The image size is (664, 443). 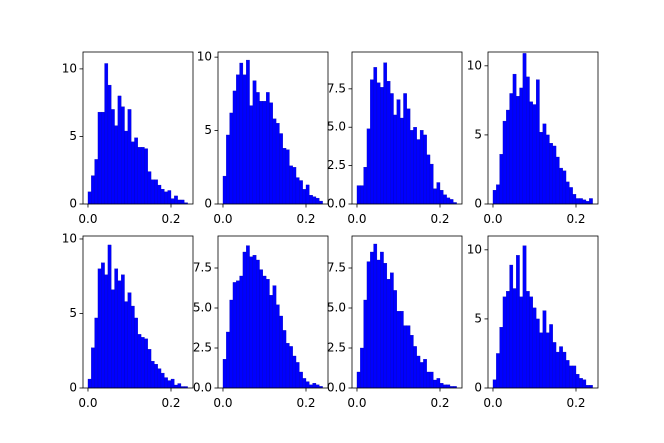 What do you see at coordinates (336, 165) in the screenshot?
I see `y-tick-label: 2.5` at bounding box center [336, 165].